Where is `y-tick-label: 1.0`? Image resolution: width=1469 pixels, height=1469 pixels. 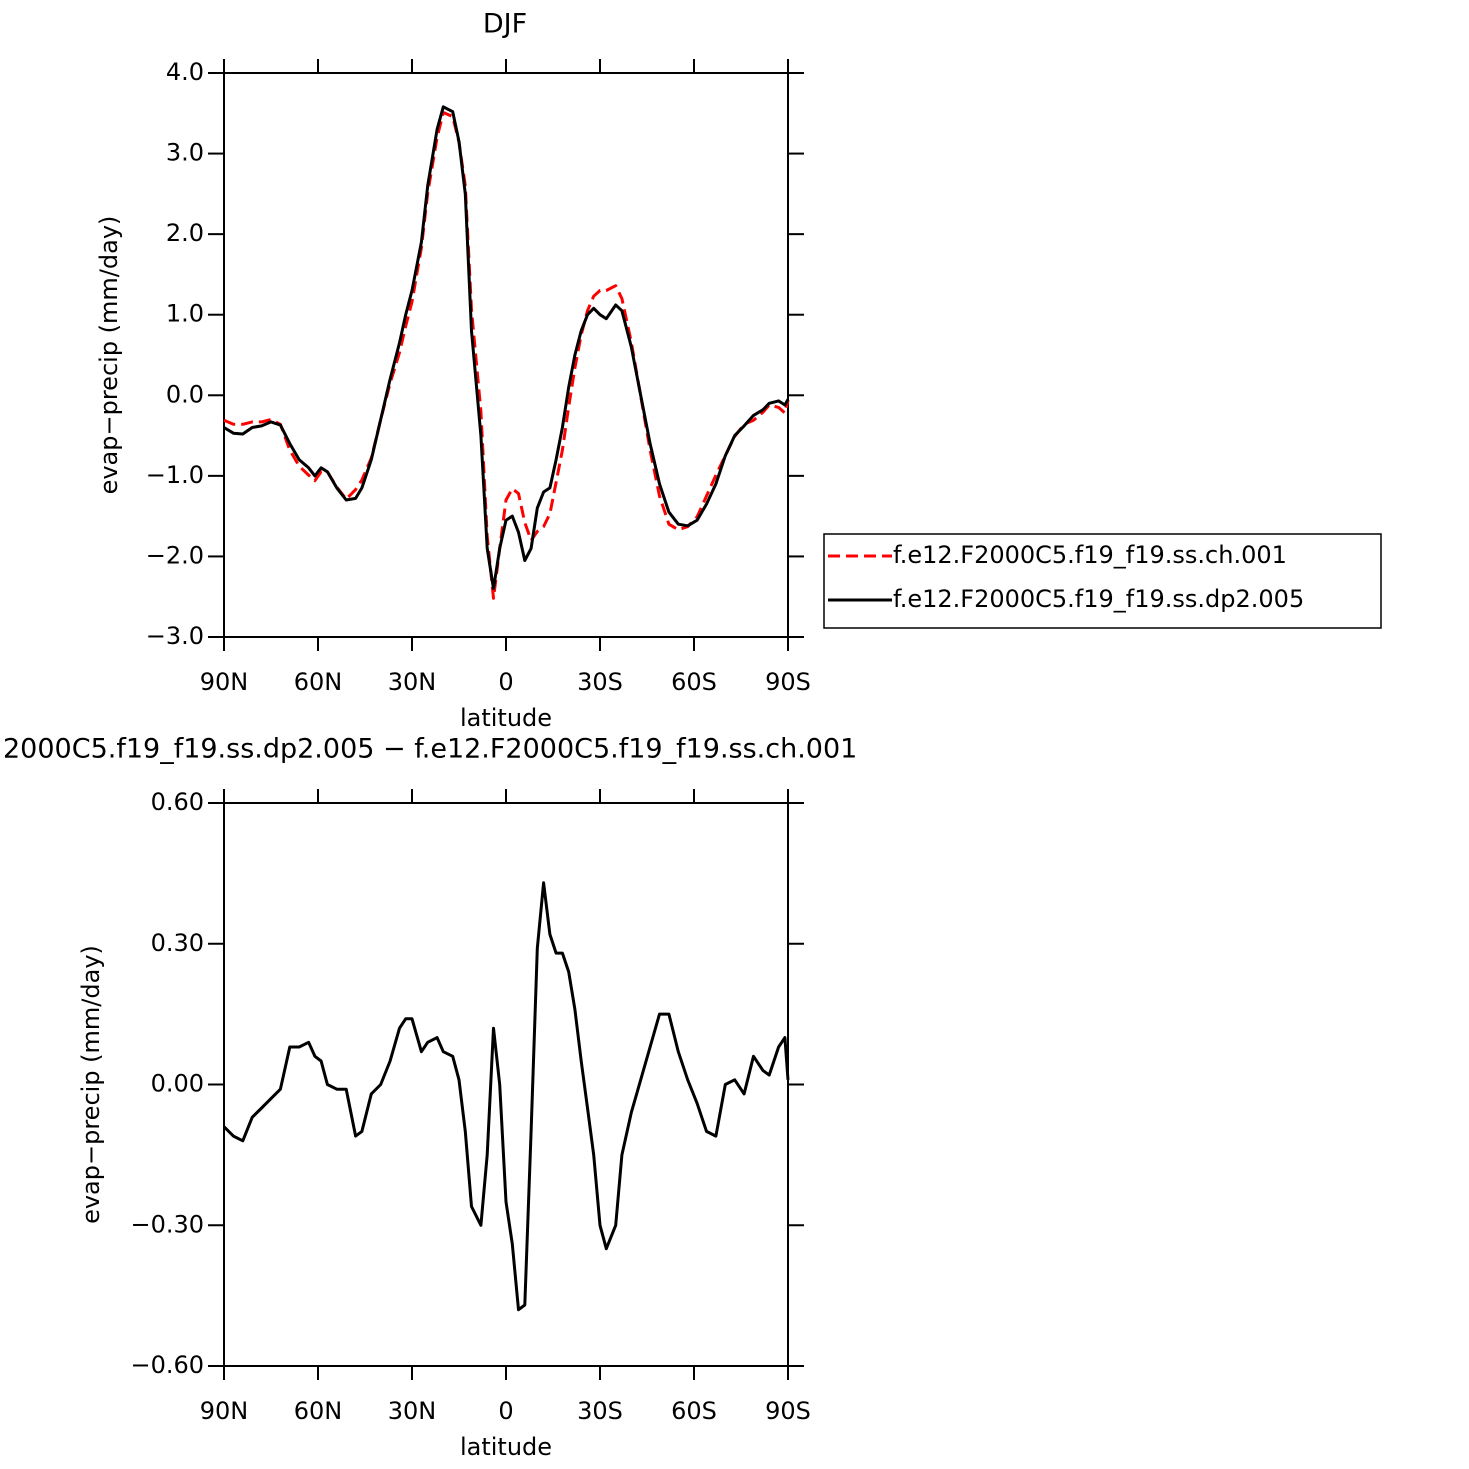
y-tick-label: 1.0 is located at coordinates (185, 314).